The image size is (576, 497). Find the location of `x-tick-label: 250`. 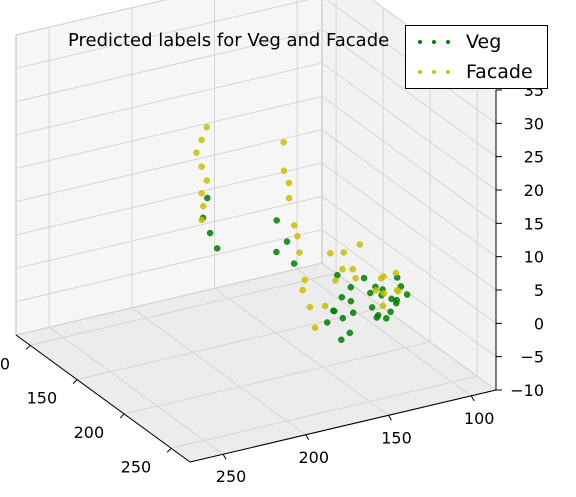

x-tick-label: 250 is located at coordinates (231, 476).